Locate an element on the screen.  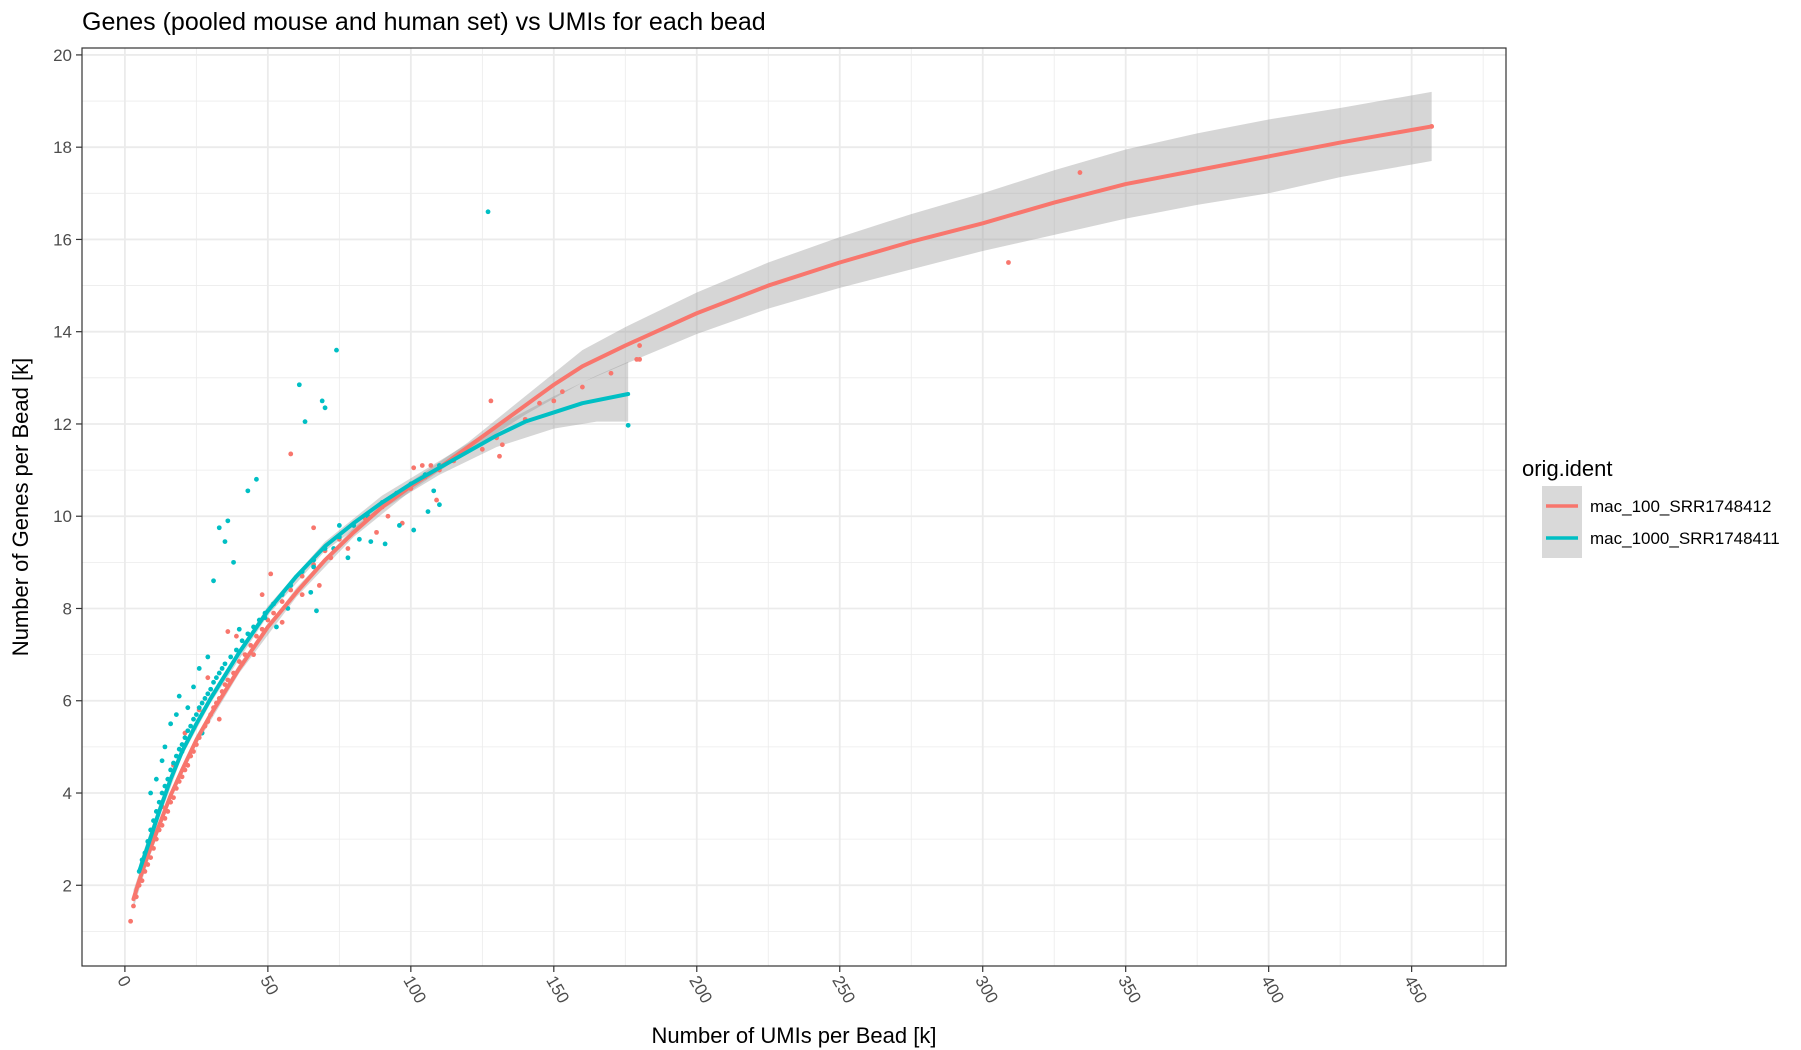
x-tick-label: 100 is located at coordinates (414, 990).